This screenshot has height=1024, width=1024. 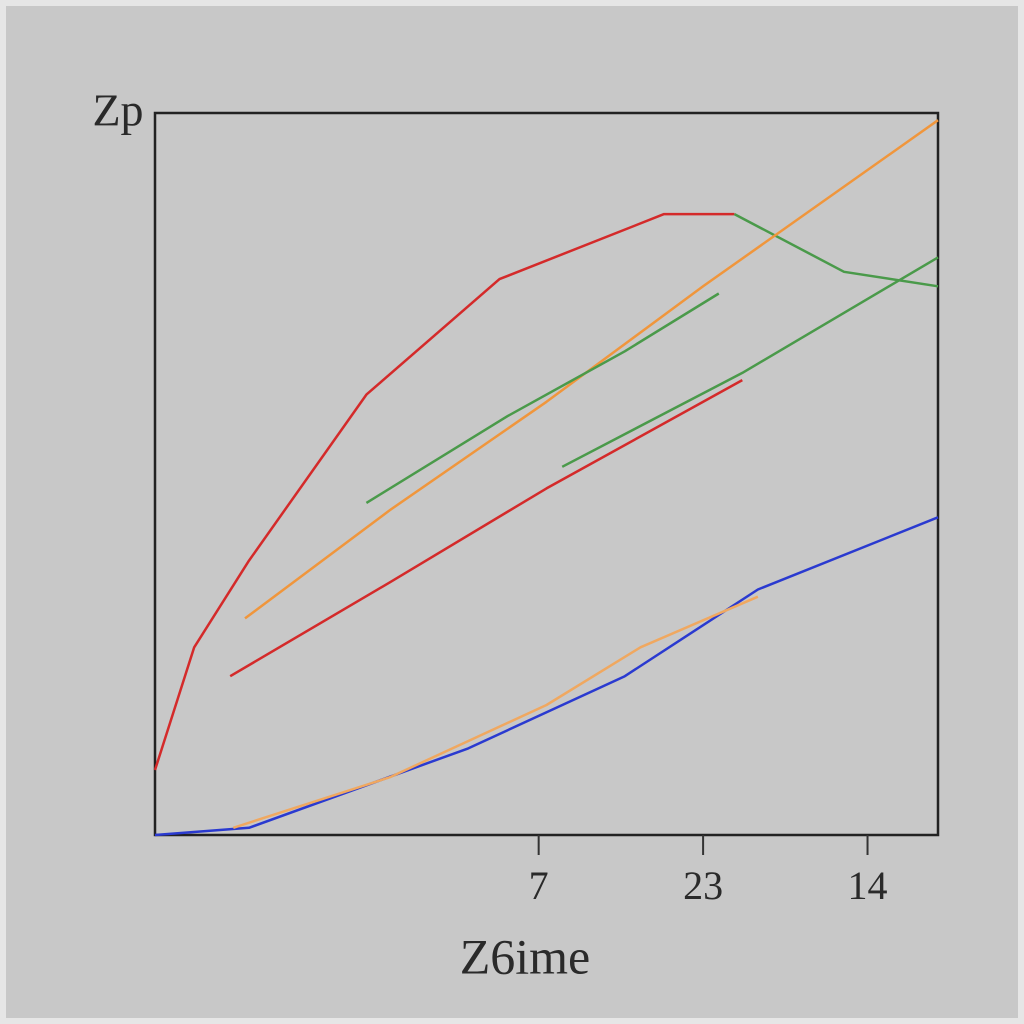 What do you see at coordinates (868, 885) in the screenshot?
I see `x-tick-label: 14` at bounding box center [868, 885].